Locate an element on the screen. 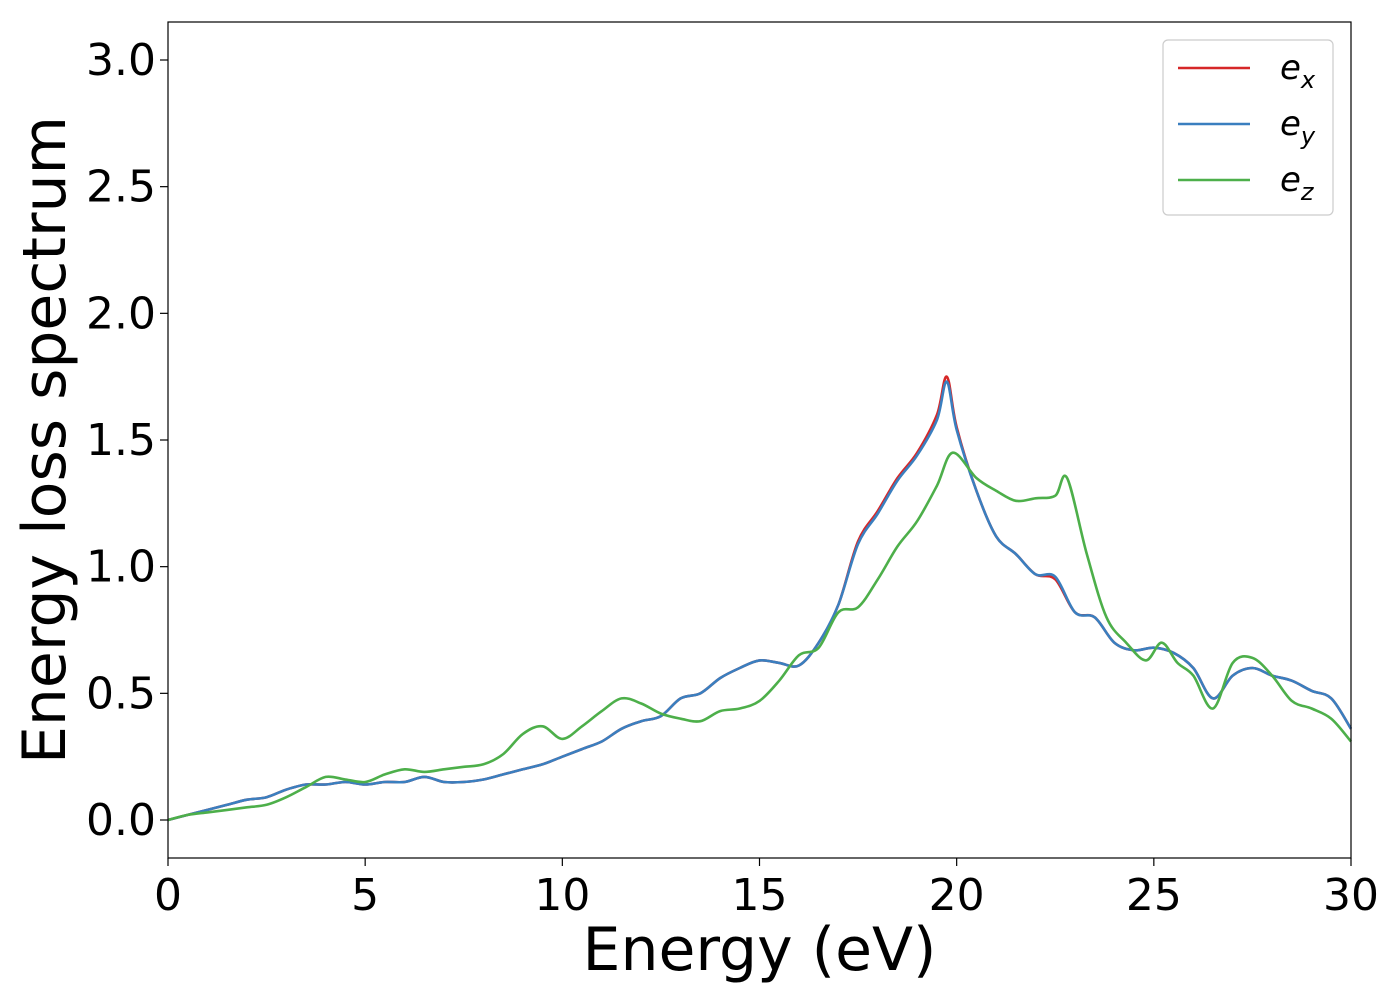 Image resolution: width=1400 pixels, height=1000 pixels. y-tick-label: 0.0 is located at coordinates (121, 820).